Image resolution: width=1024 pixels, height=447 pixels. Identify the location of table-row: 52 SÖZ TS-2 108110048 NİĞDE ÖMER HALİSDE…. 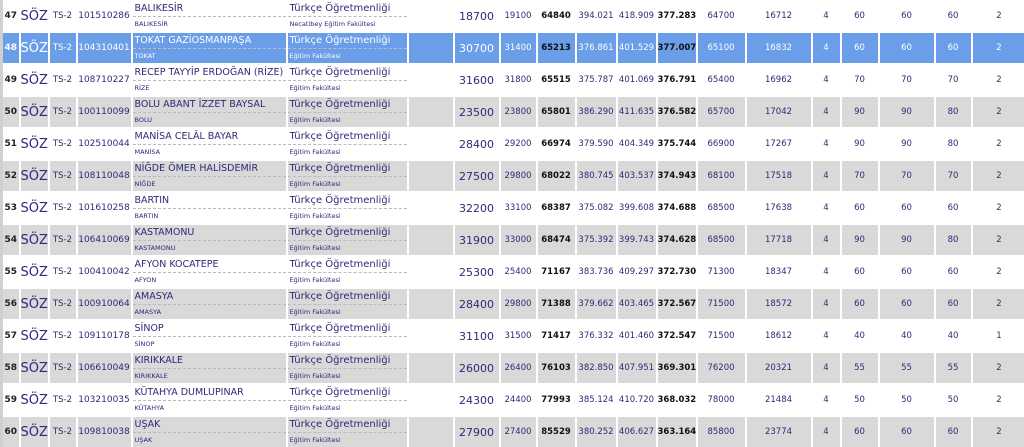
(513, 176).